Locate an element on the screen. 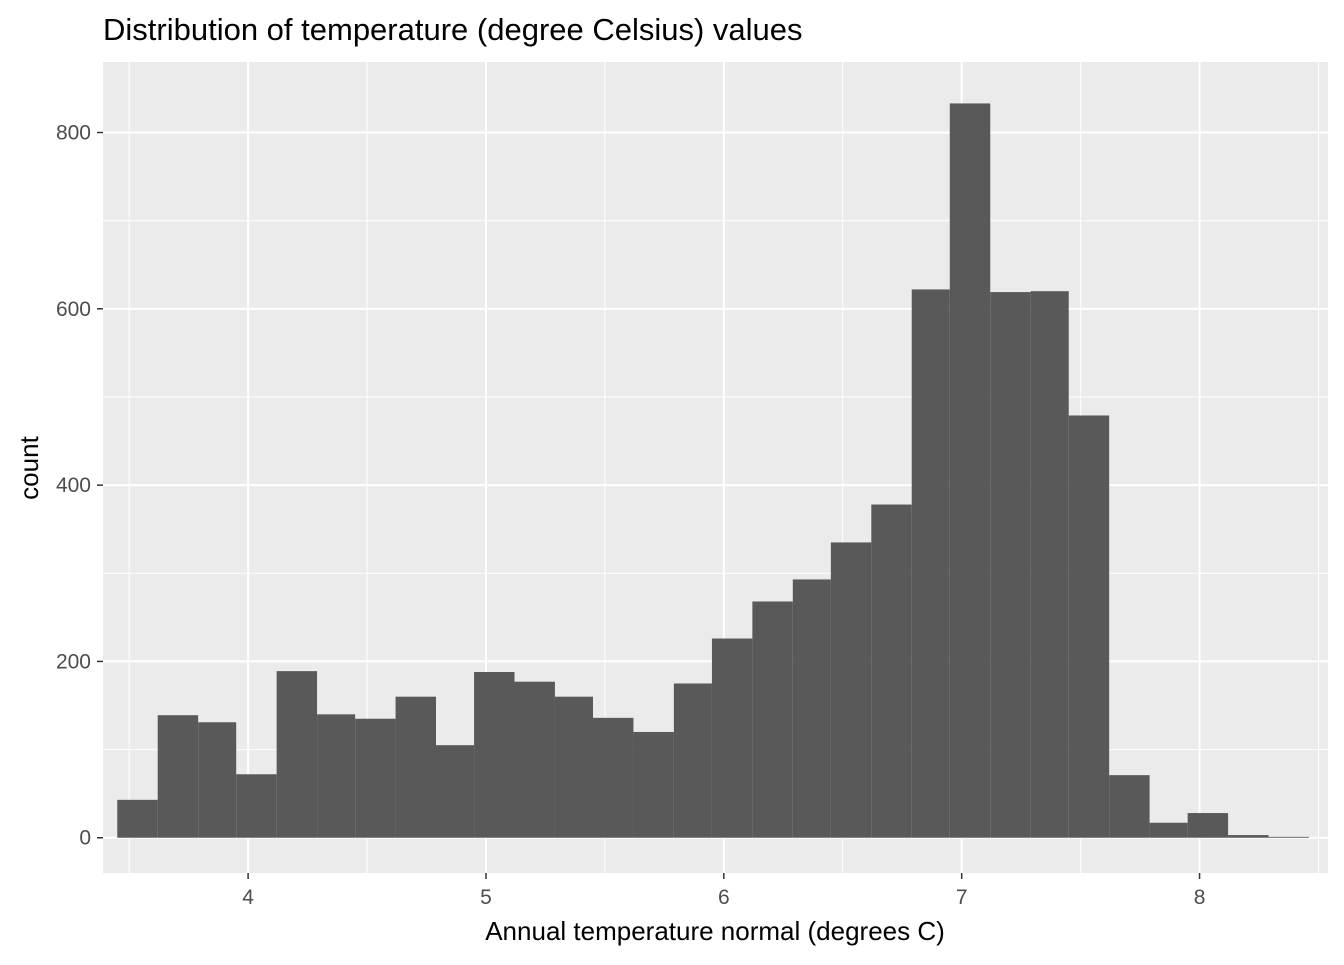 The width and height of the screenshot is (1344, 965). x-tick-label: 6 is located at coordinates (724, 897).